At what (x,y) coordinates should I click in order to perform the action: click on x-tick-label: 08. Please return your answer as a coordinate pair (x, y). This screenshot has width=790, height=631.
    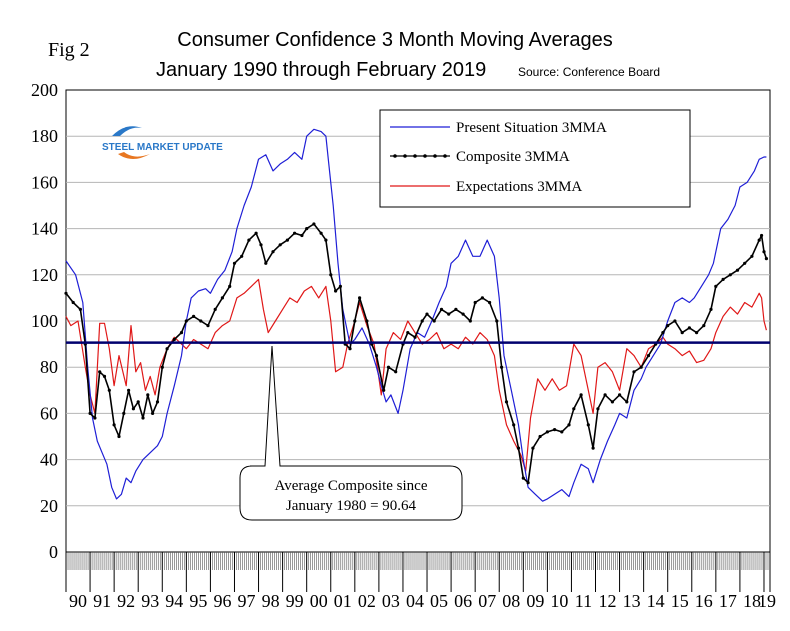
    Looking at the image, I should click on (511, 601).